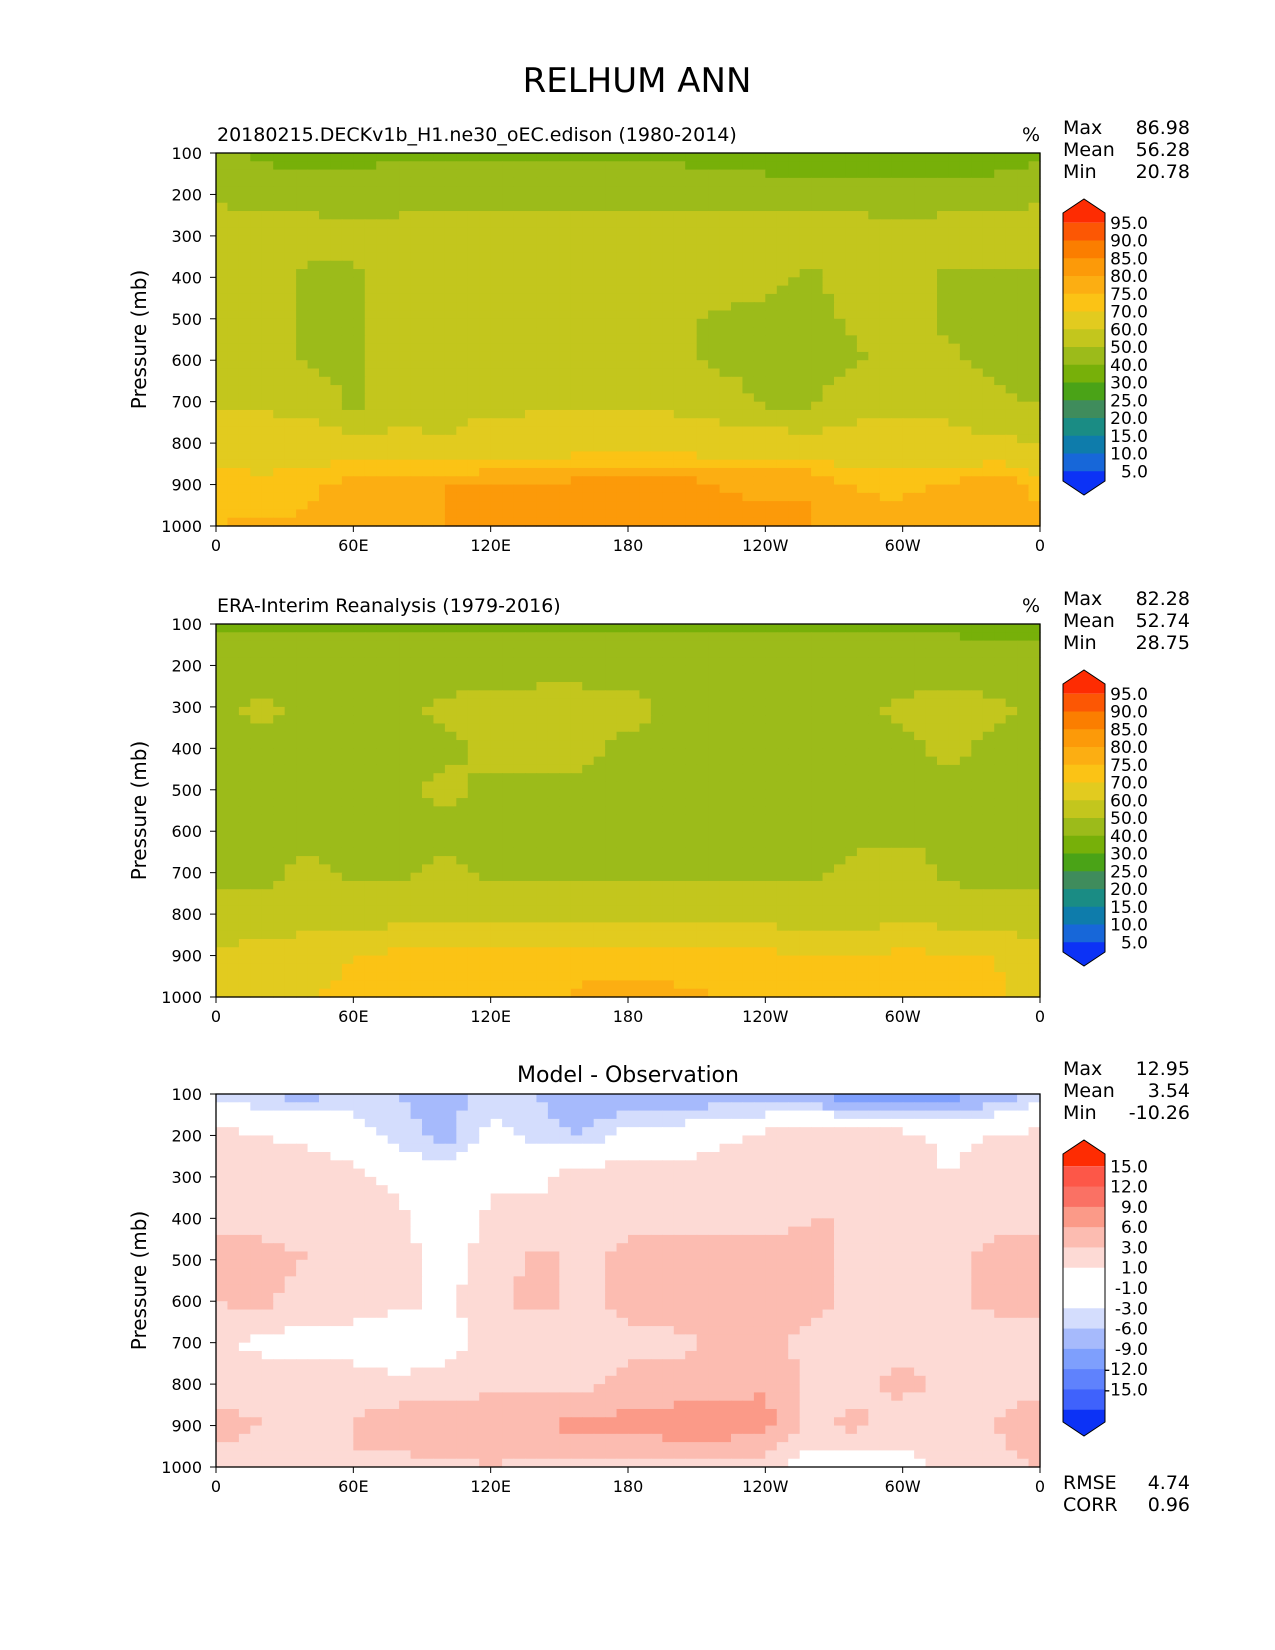 The width and height of the screenshot is (1275, 1650). I want to click on units-label: %, so click(1031, 135).